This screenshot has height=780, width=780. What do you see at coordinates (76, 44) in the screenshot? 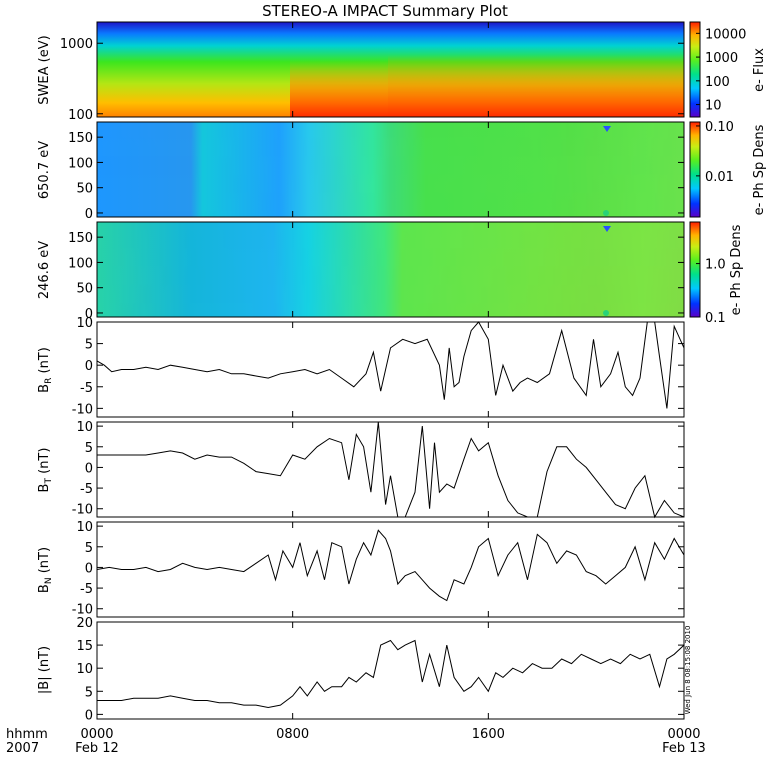
I see `swea-ytick-label: 1000` at bounding box center [76, 44].